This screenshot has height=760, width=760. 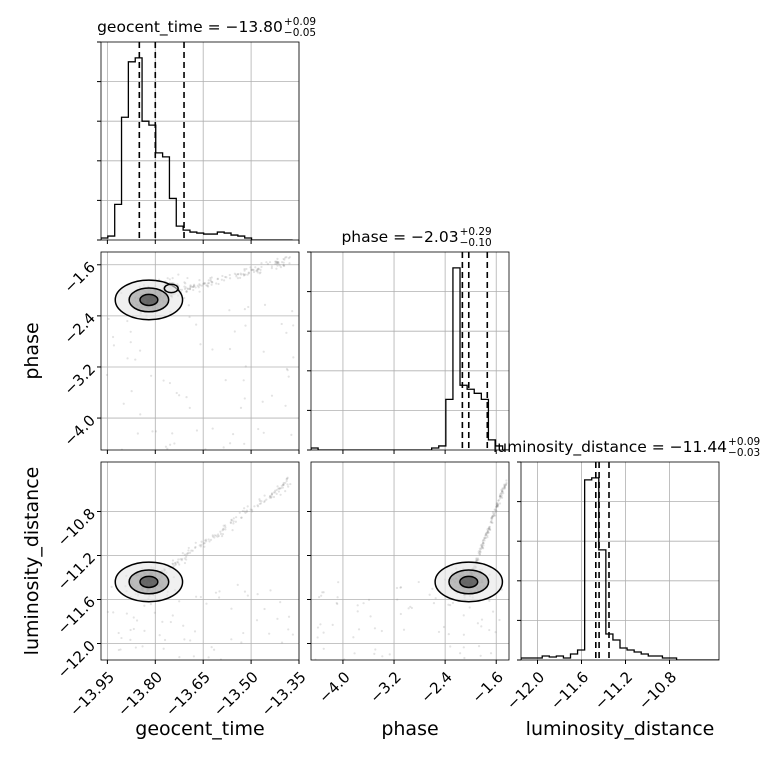 What do you see at coordinates (199, 729) in the screenshot?
I see `x-axis-label: geocent_time` at bounding box center [199, 729].